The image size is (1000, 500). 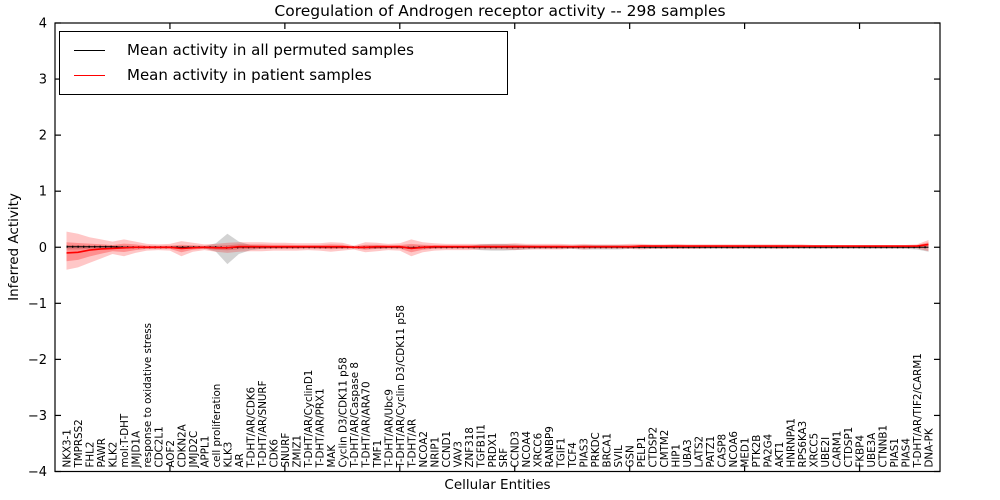 What do you see at coordinates (378, 454) in the screenshot?
I see `x-tick-label: TMF1` at bounding box center [378, 454].